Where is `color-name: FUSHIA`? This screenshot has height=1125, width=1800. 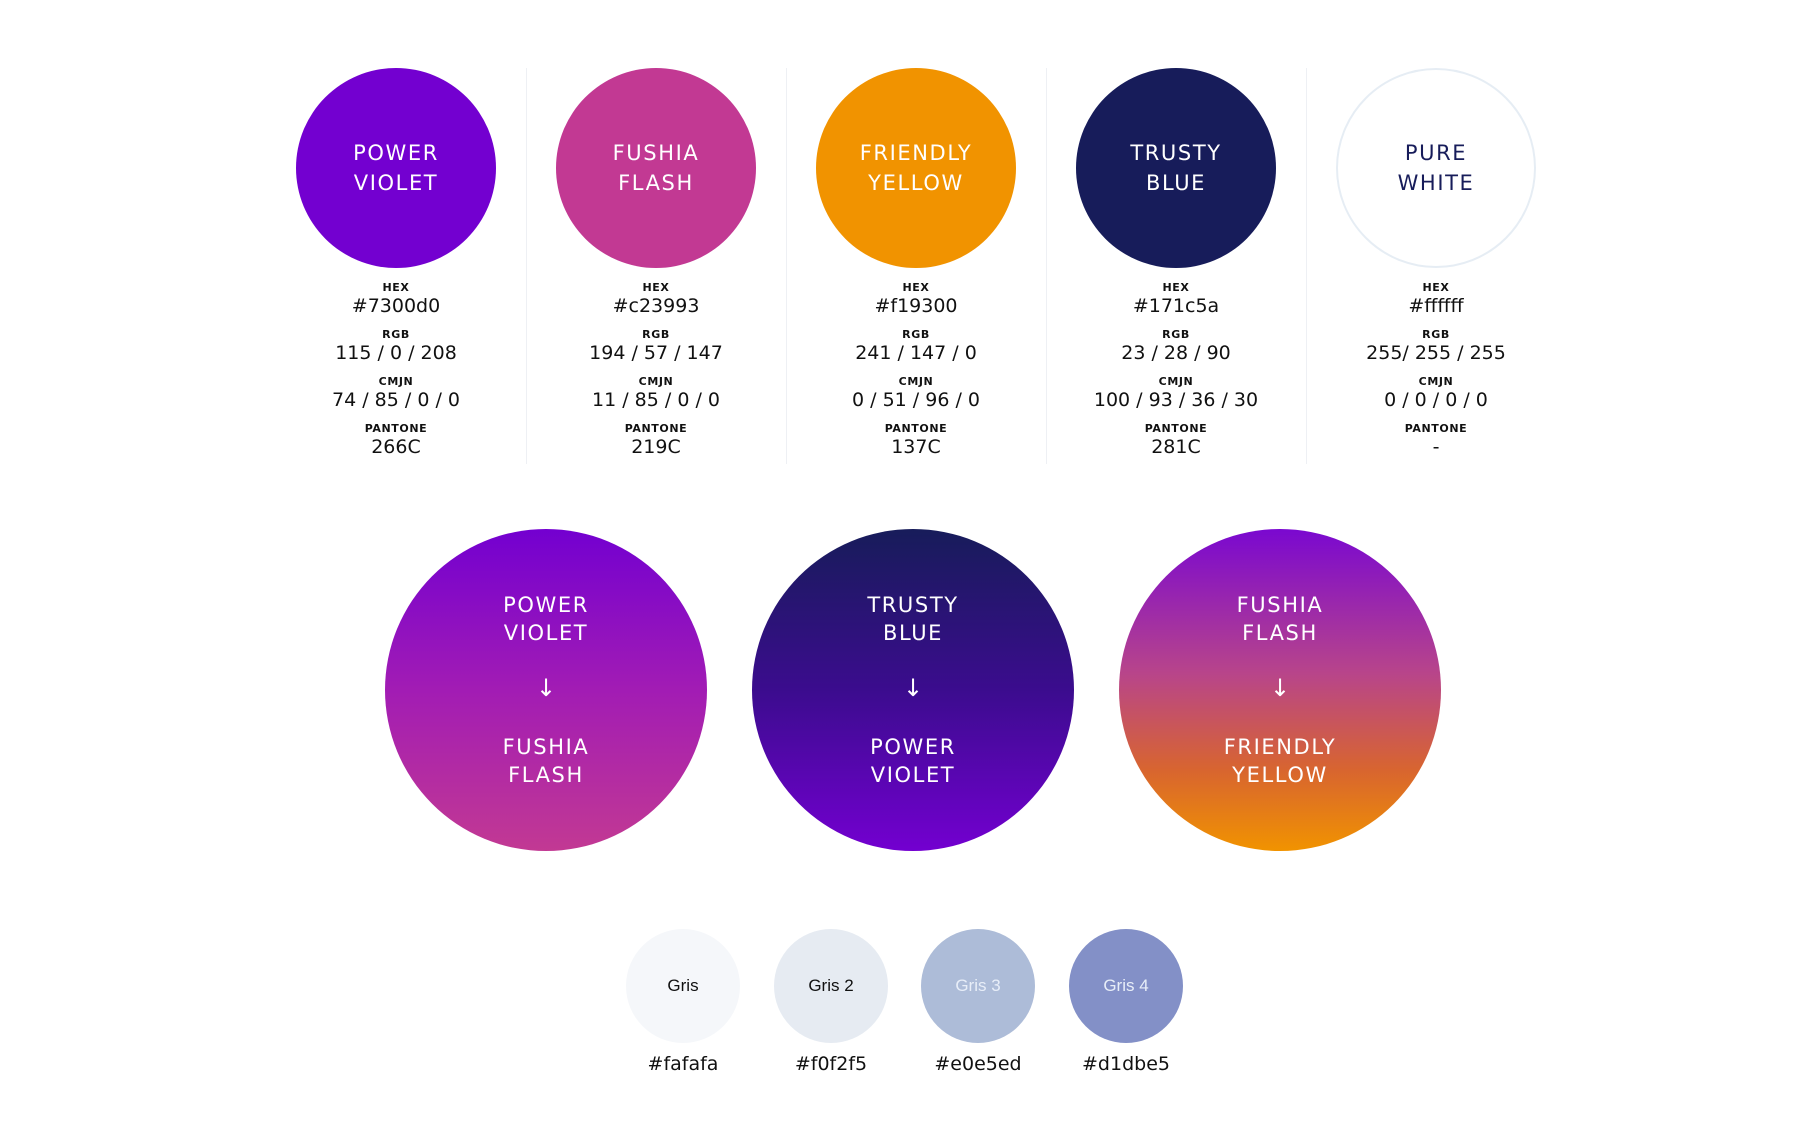
color-name: FUSHIA is located at coordinates (656, 153).